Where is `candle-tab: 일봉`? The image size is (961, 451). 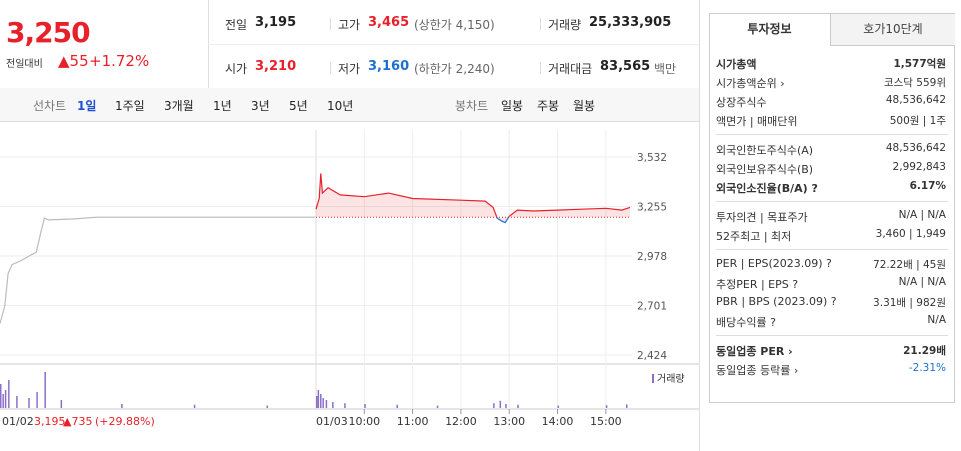
candle-tab: 일봉 is located at coordinates (512, 106).